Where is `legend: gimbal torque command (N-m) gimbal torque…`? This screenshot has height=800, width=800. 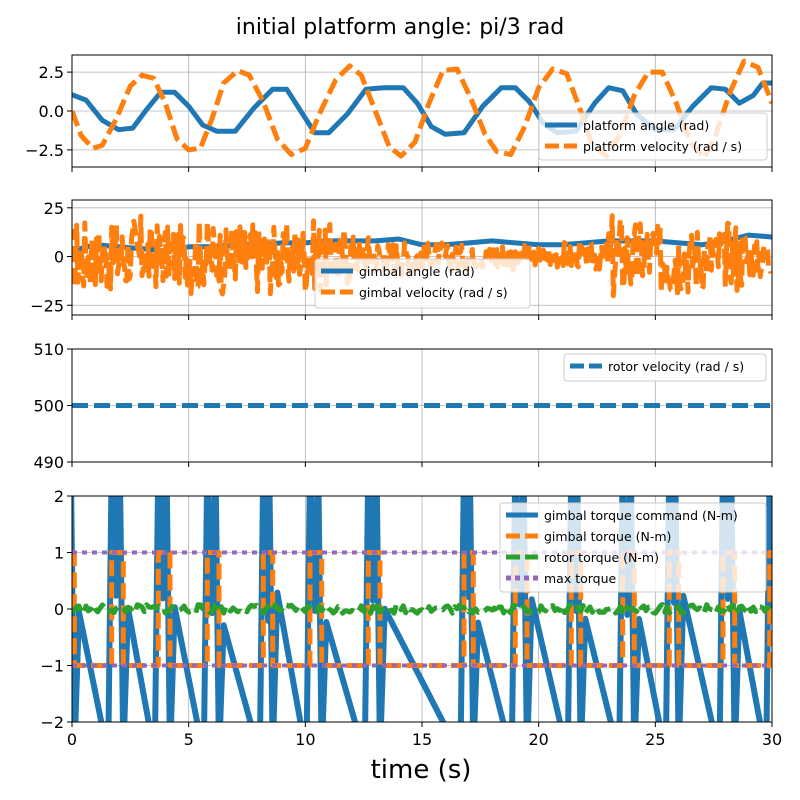
legend: gimbal torque command (N-m) gimbal torque… is located at coordinates (633, 547).